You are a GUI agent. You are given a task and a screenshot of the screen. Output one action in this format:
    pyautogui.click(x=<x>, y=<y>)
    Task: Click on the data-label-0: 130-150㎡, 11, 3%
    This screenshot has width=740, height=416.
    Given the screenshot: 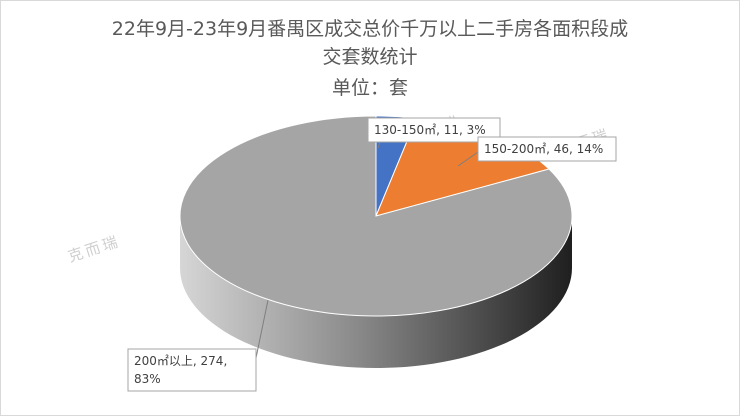 What is the action you would take?
    pyautogui.click(x=430, y=130)
    